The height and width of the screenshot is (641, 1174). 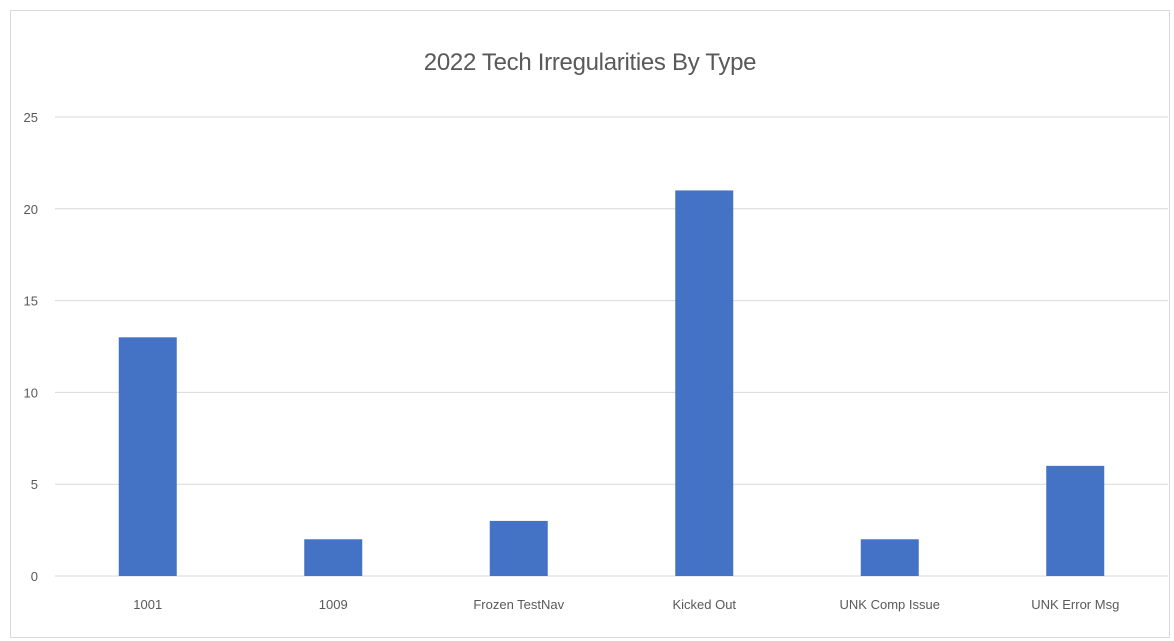 I want to click on y-tick-label: 20, so click(x=31, y=209).